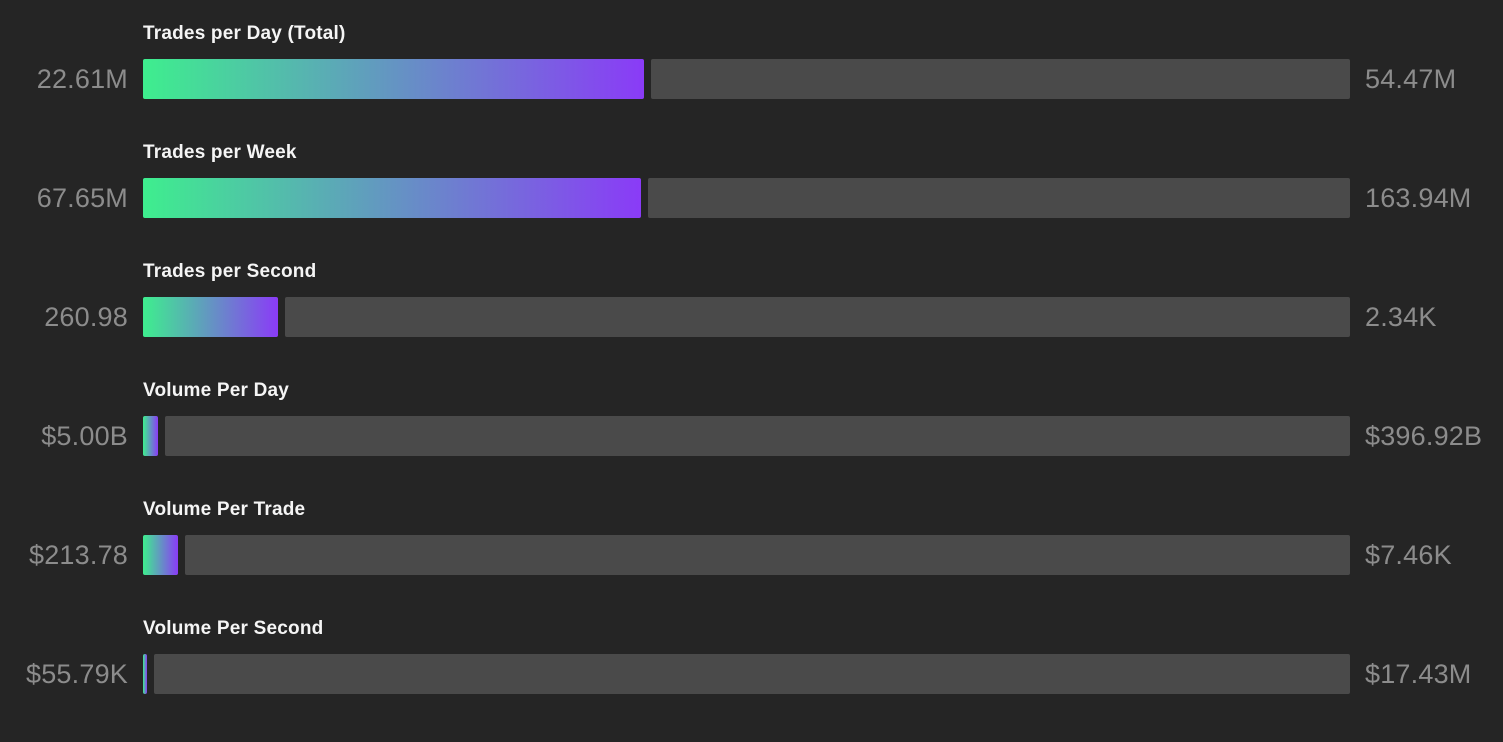 This screenshot has height=742, width=1503. Describe the element at coordinates (1408, 555) in the screenshot. I see `stat-max-value: $7.46K` at that location.